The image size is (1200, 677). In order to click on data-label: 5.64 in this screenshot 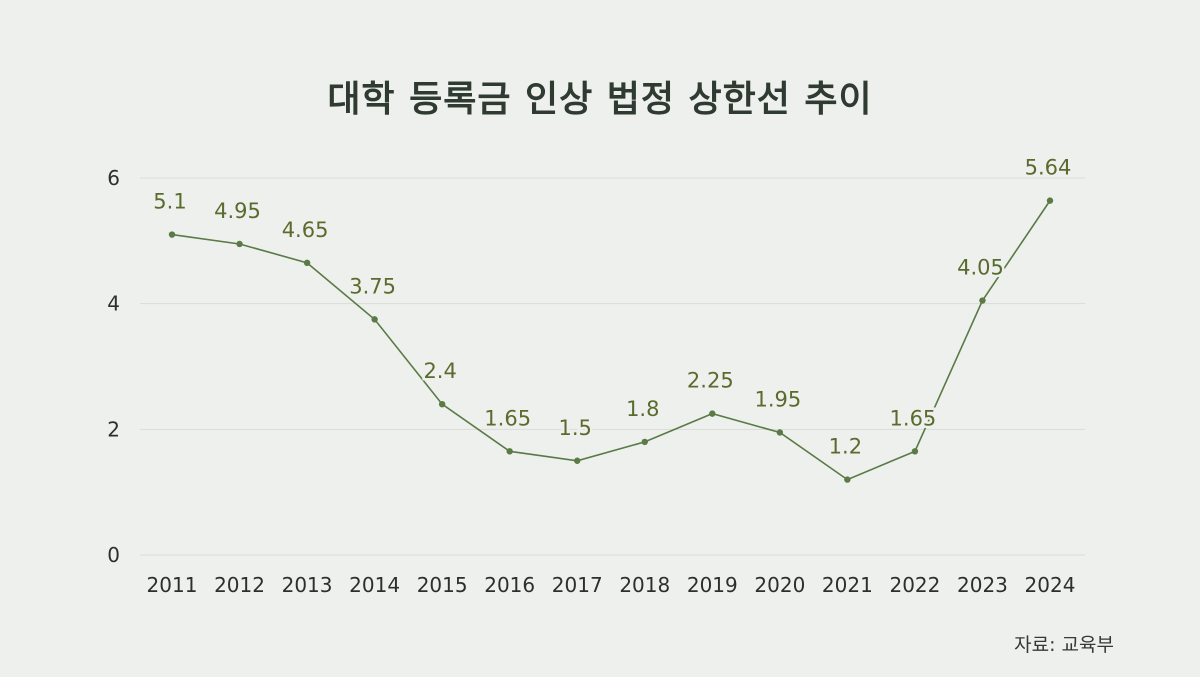, I will do `click(1048, 168)`.